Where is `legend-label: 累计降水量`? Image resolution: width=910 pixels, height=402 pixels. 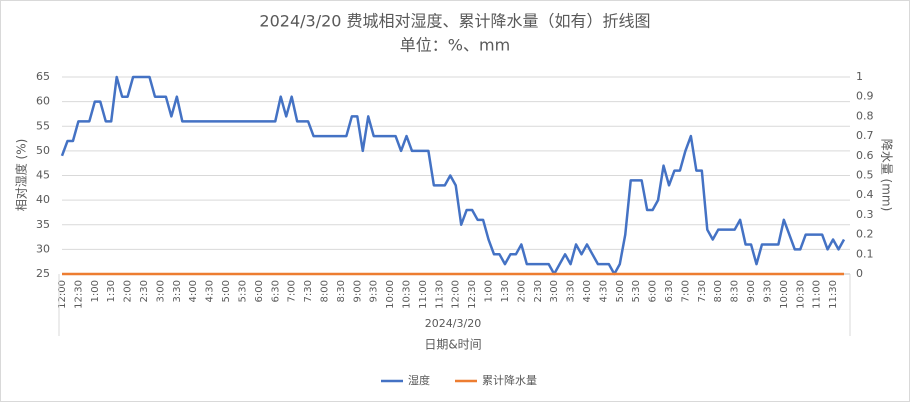
legend-label: 累计降水量 is located at coordinates (509, 380).